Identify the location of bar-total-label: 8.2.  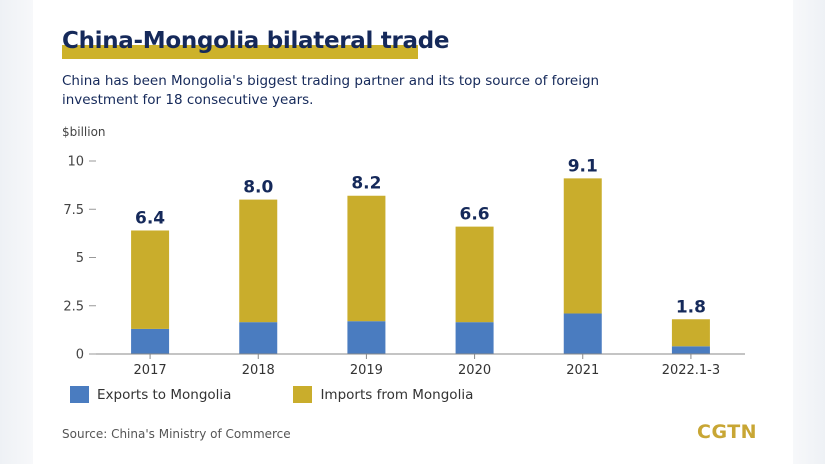
(366, 184).